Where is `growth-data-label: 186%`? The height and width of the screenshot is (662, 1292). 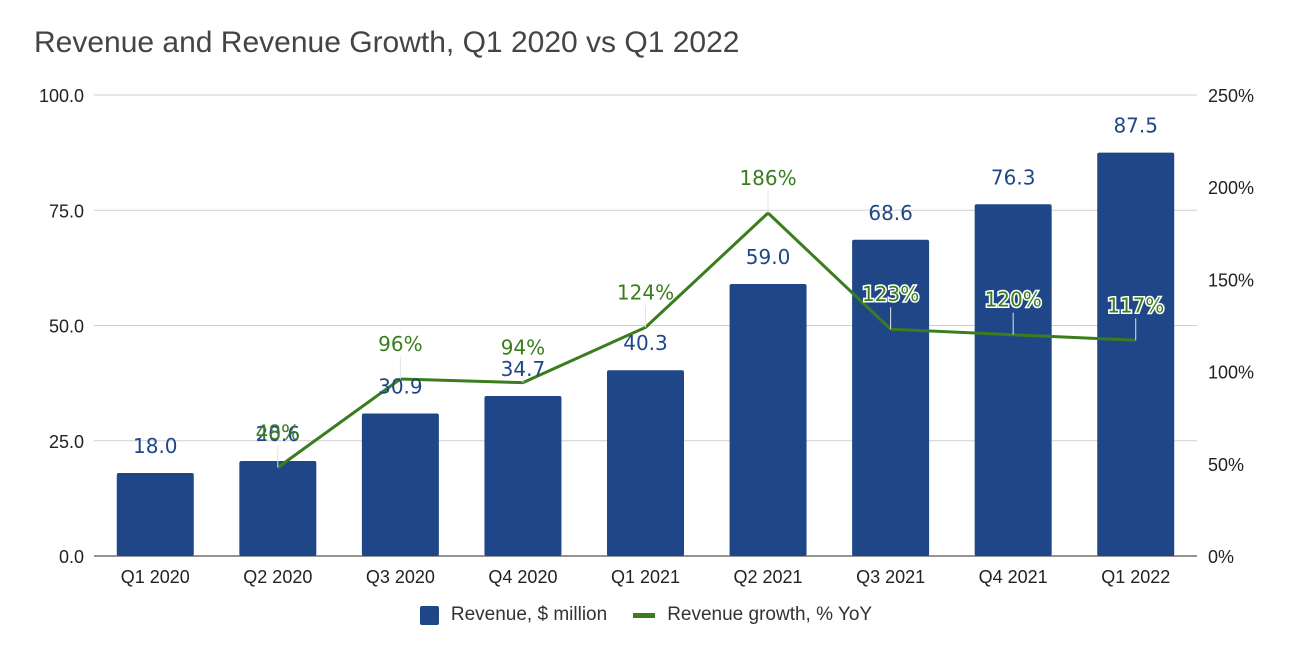
growth-data-label: 186% is located at coordinates (767, 178).